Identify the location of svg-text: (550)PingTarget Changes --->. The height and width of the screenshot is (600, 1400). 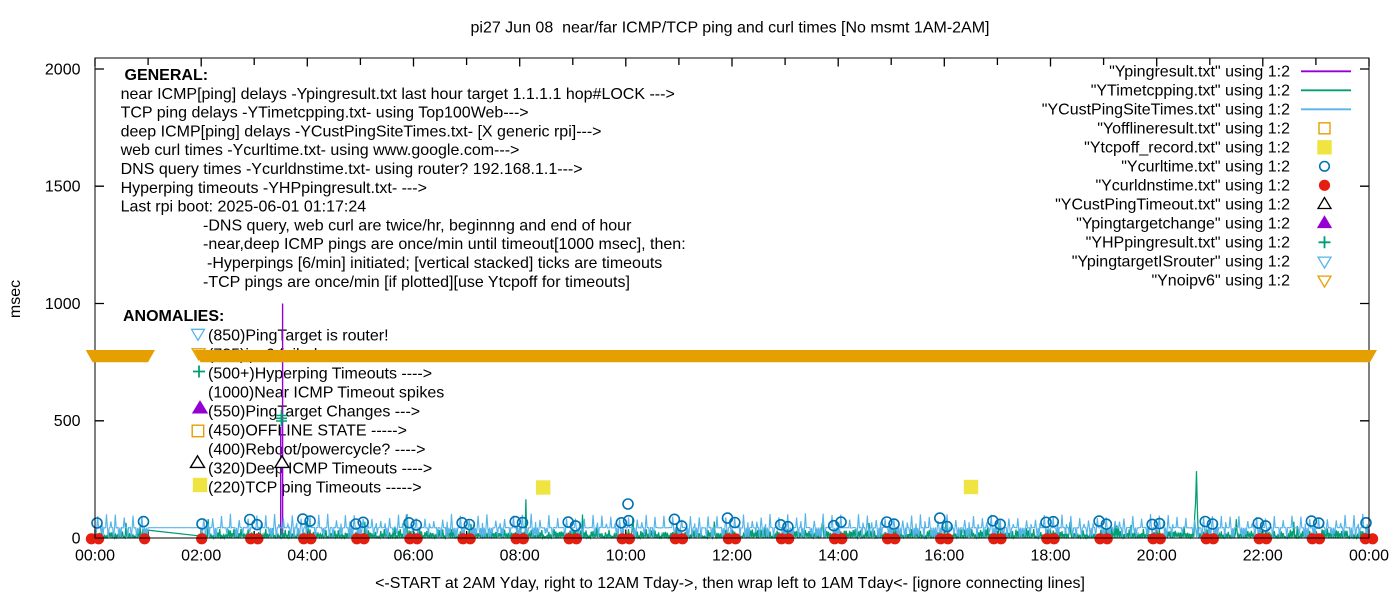
(314, 411).